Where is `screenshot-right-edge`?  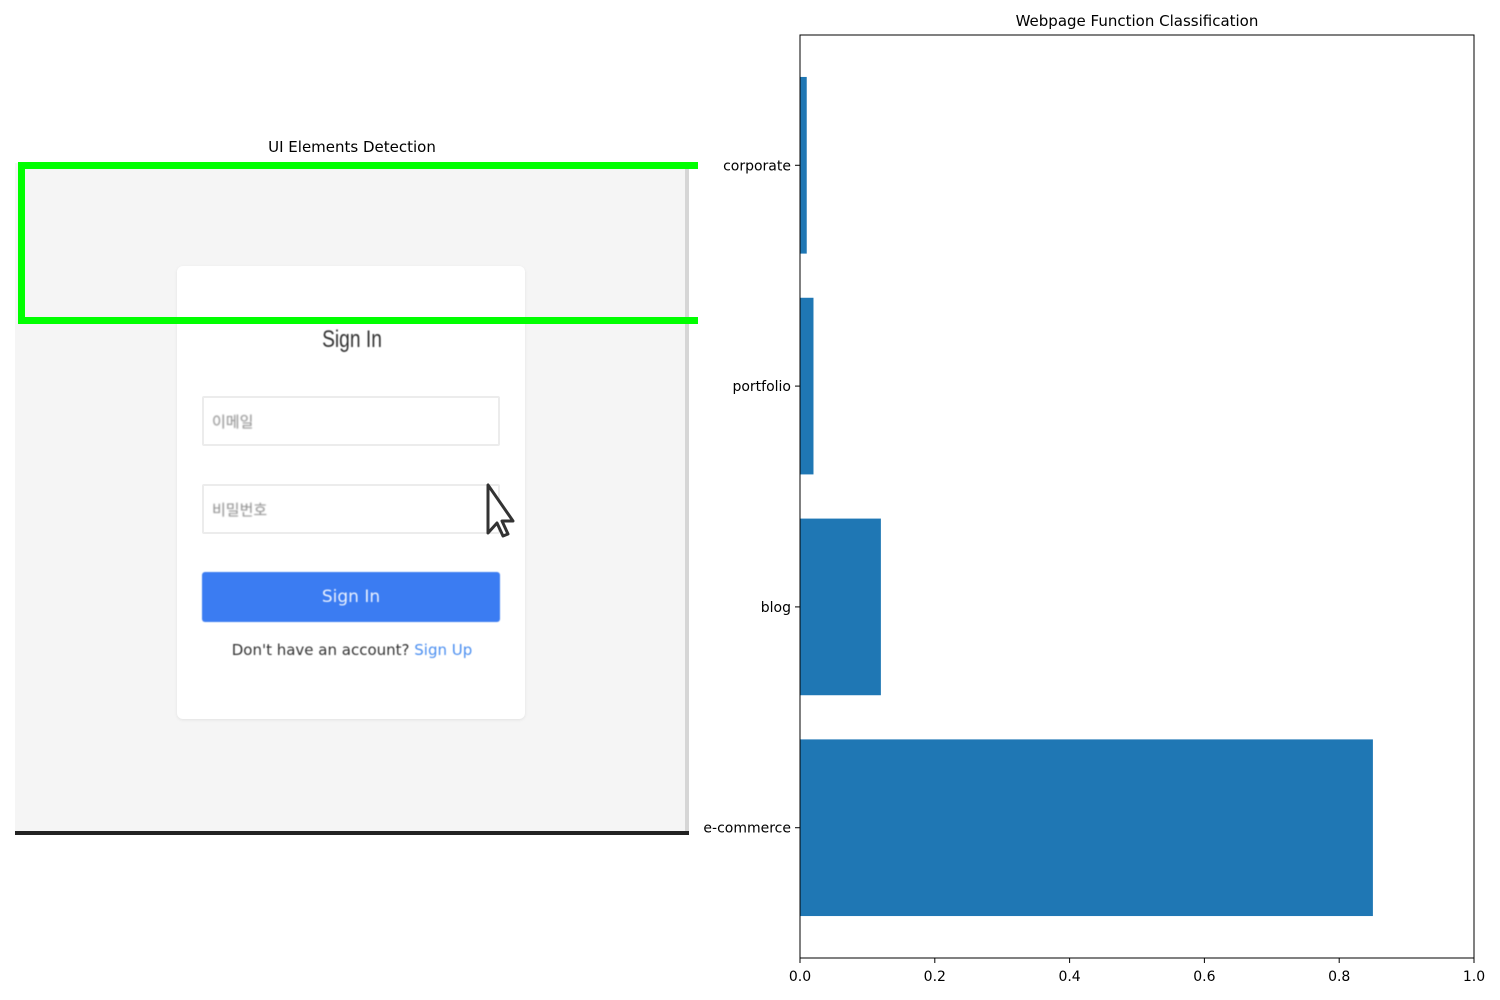
screenshot-right-edge is located at coordinates (687, 499).